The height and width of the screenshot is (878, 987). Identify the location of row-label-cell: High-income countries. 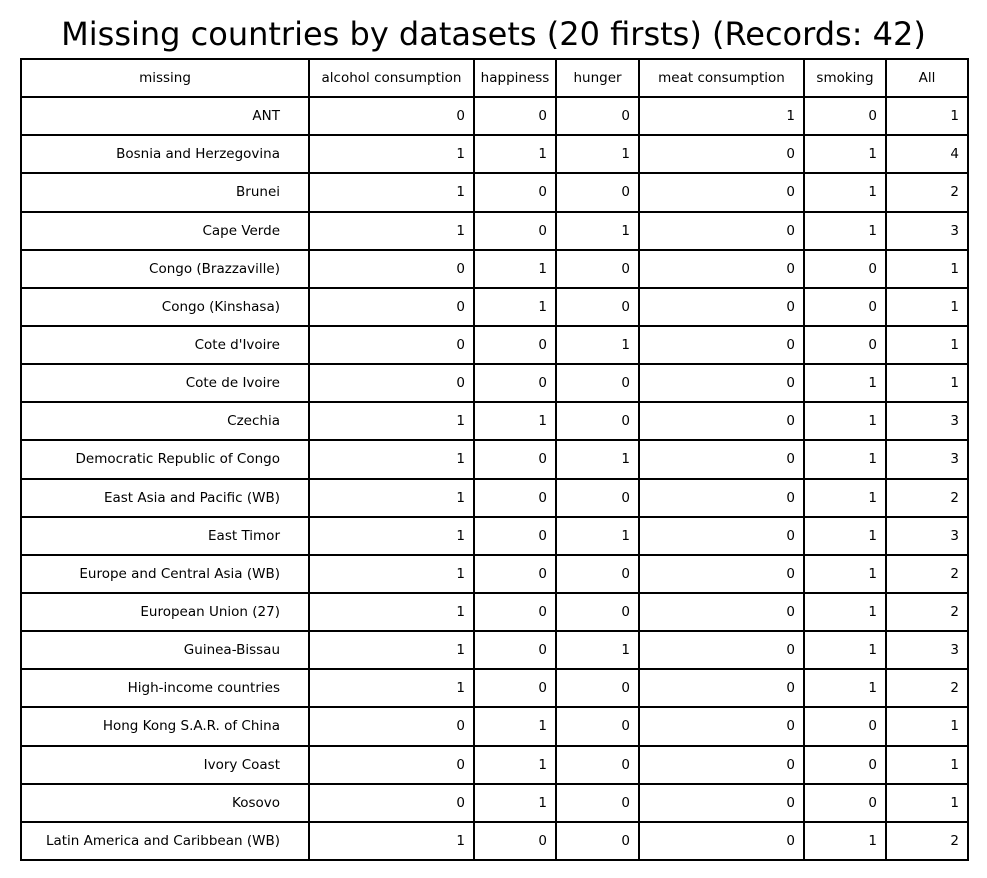
(165, 688).